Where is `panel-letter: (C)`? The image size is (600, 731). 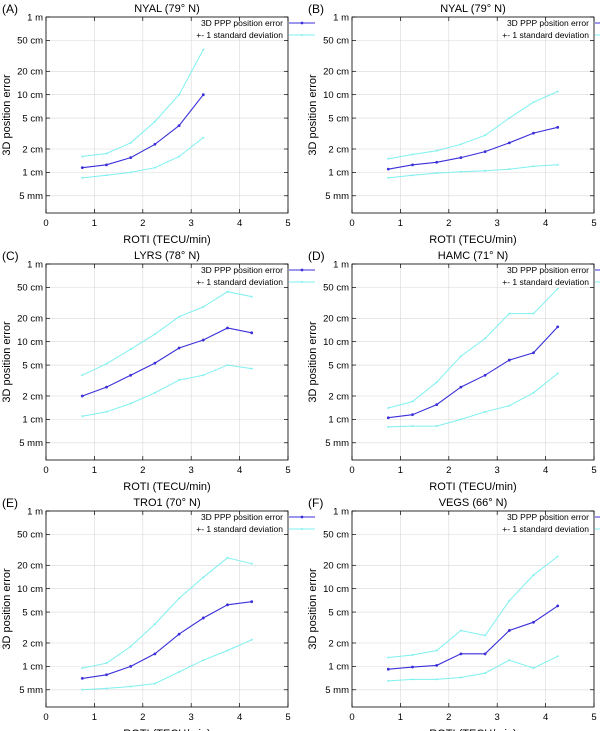
panel-letter: (C) is located at coordinates (10, 256).